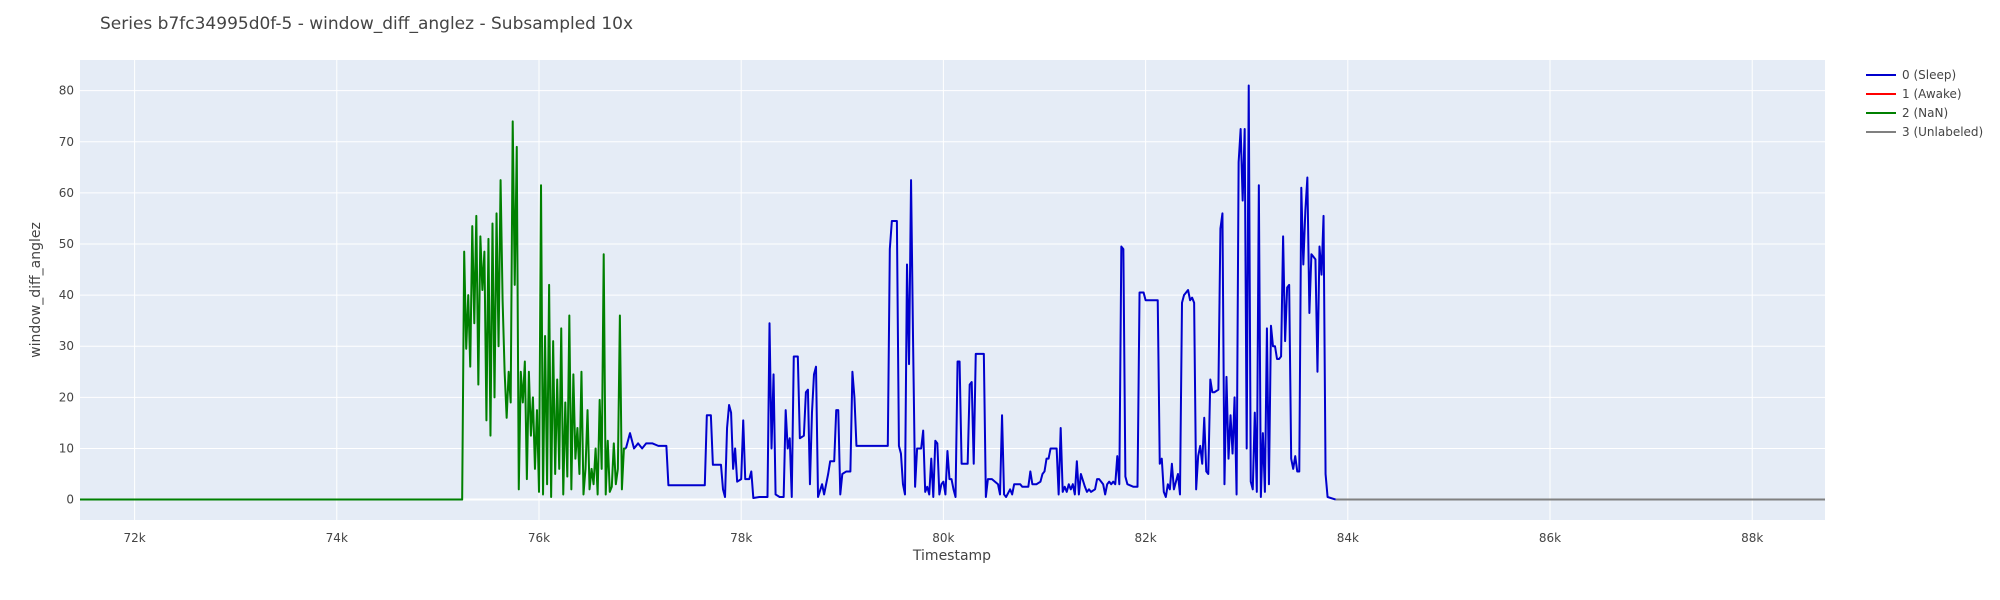 This screenshot has height=600, width=2000. I want to click on y-tick-label: 0, so click(70, 500).